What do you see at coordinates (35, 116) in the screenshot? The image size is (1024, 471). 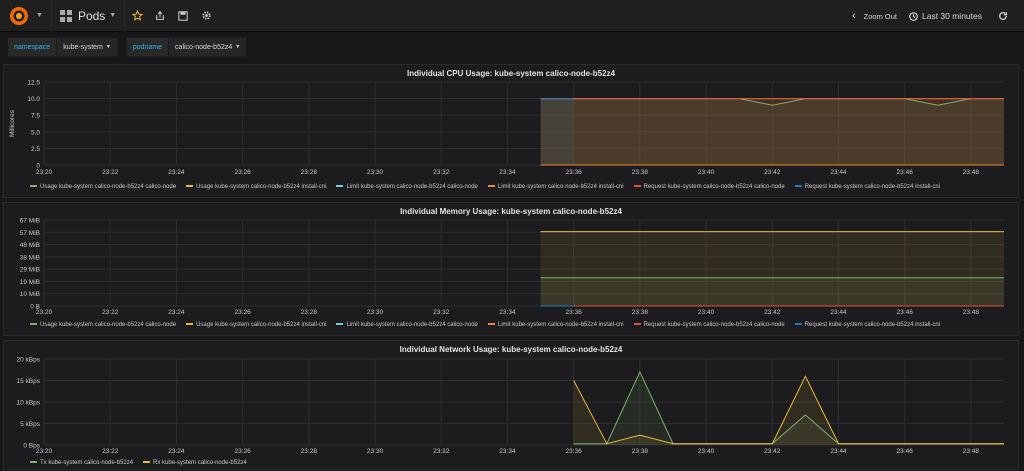 I see `y-tick-label: 7.5` at bounding box center [35, 116].